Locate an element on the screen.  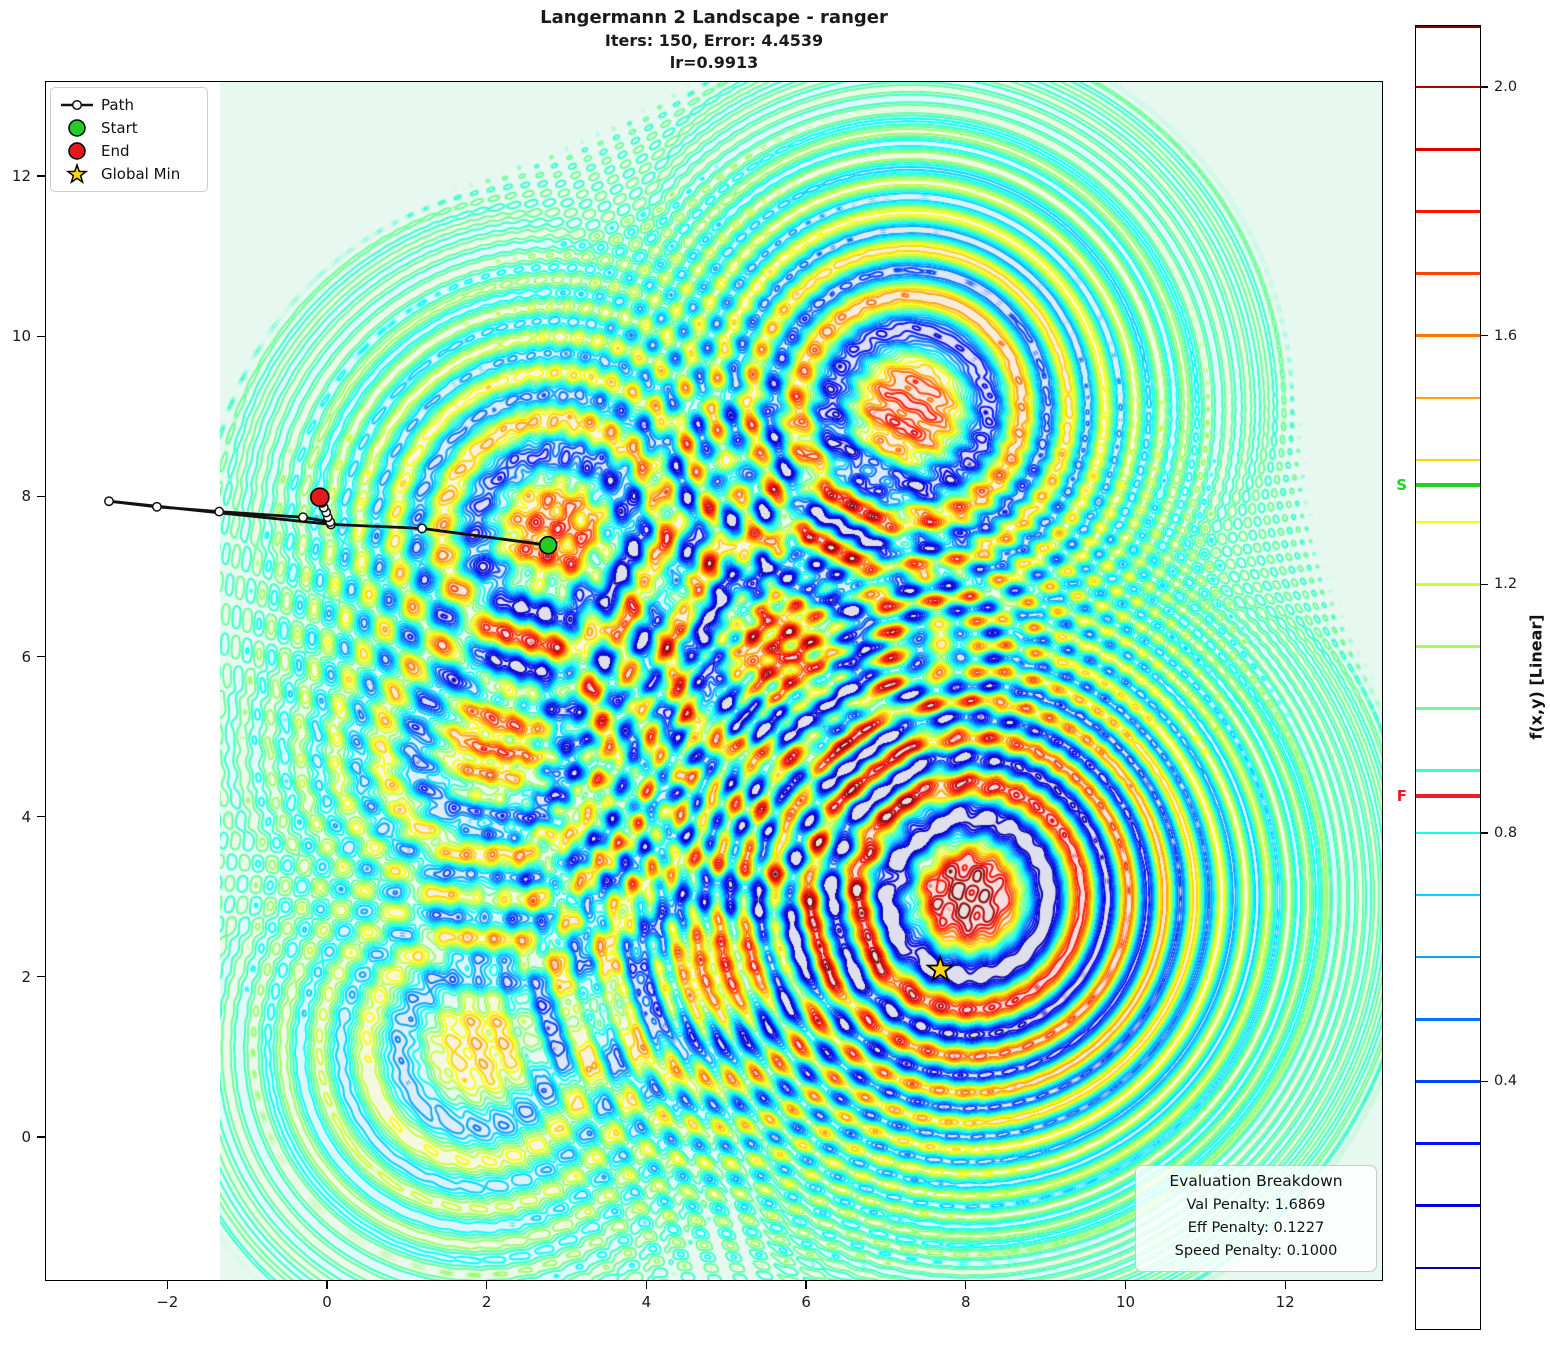
eff-penalty-text: Eff Penalty: 0.1227 is located at coordinates (1256, 1228).